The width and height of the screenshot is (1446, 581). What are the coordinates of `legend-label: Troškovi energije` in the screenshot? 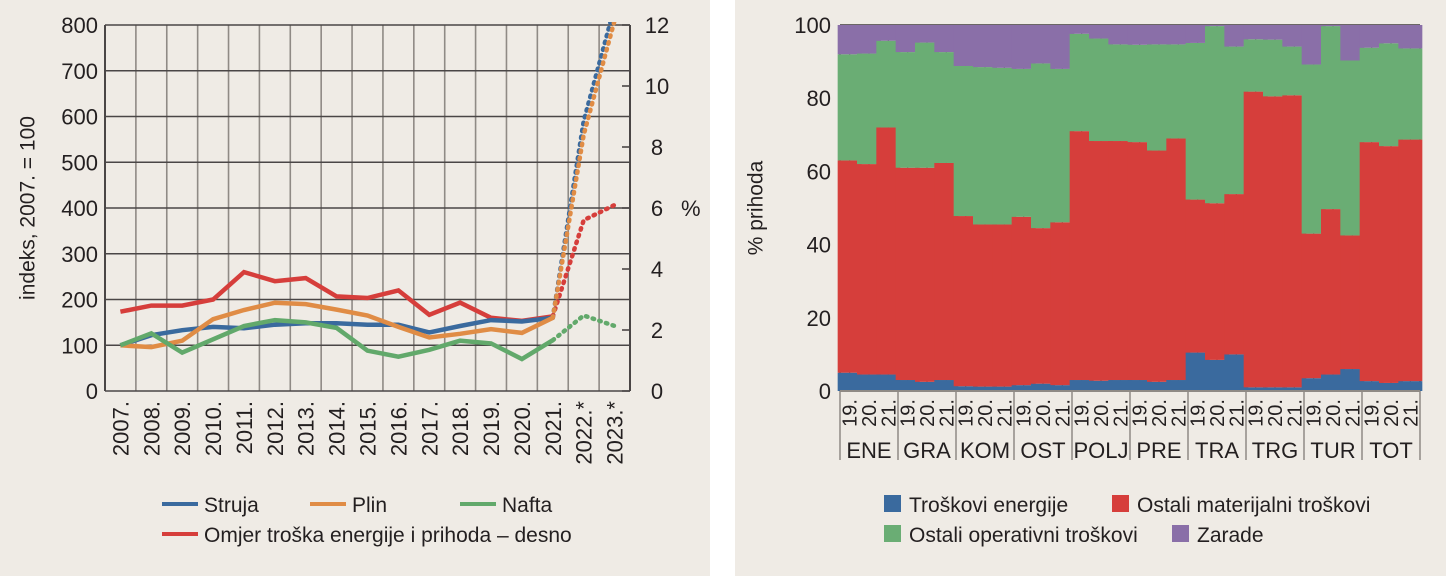 It's located at (988, 505).